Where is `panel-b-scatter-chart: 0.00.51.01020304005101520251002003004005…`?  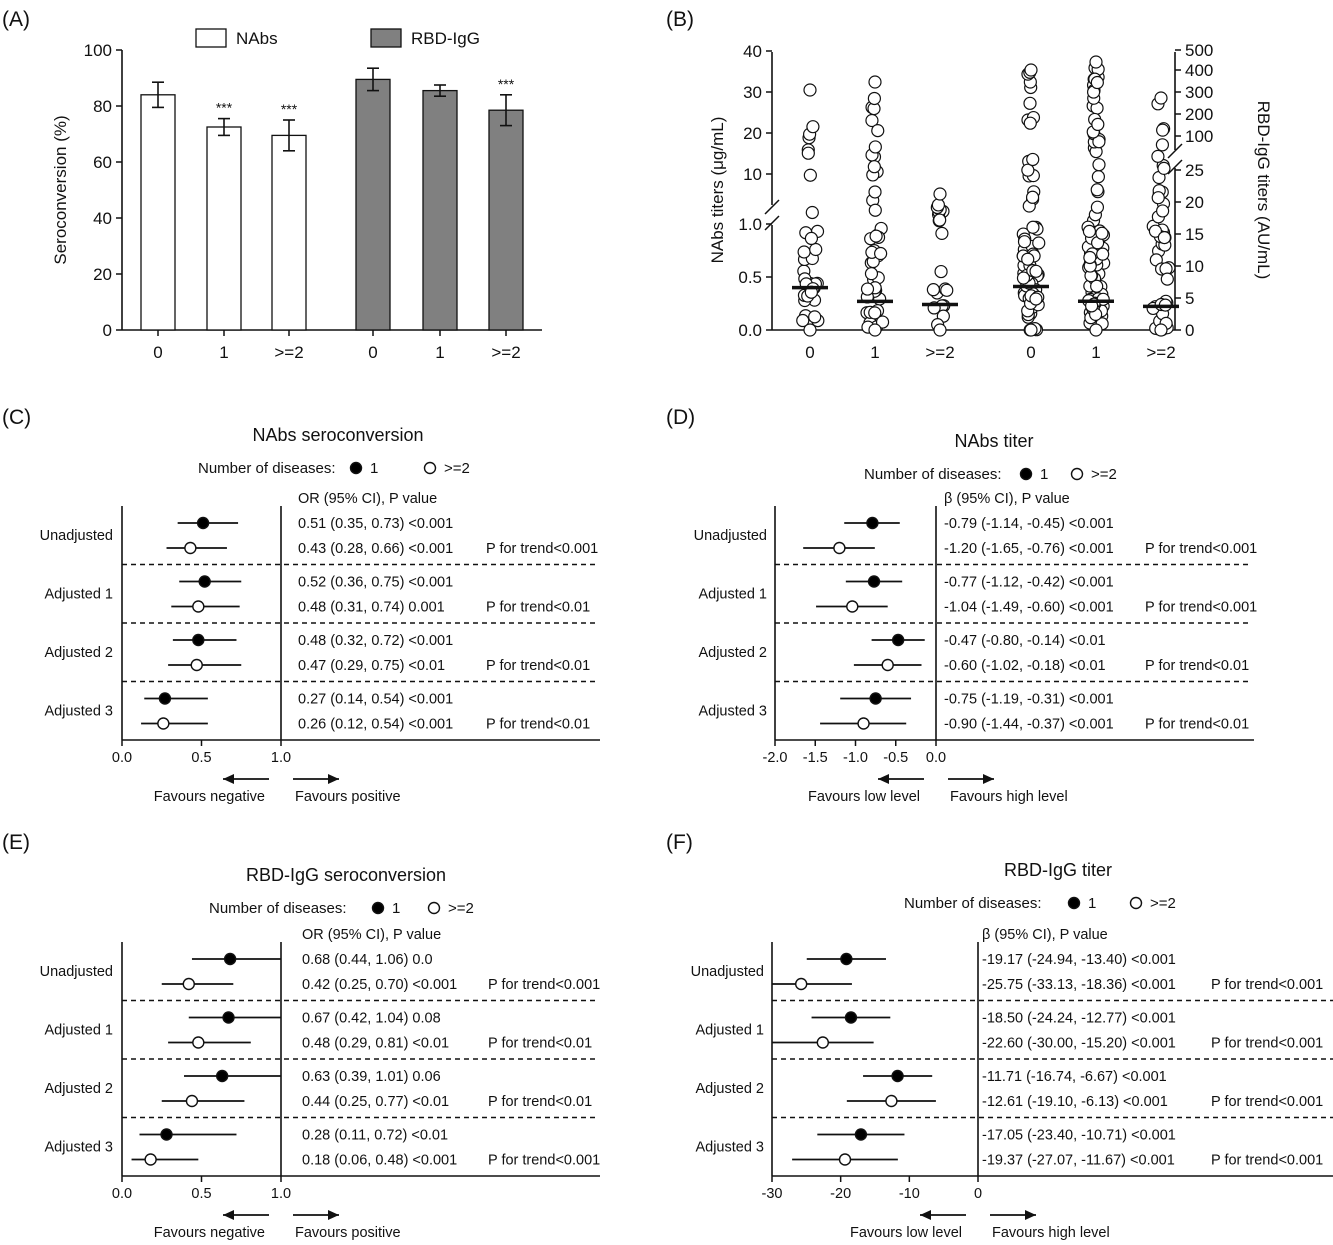
panel-b-scatter-chart: 0.00.51.01020304005101520251002003004005… is located at coordinates (990, 201).